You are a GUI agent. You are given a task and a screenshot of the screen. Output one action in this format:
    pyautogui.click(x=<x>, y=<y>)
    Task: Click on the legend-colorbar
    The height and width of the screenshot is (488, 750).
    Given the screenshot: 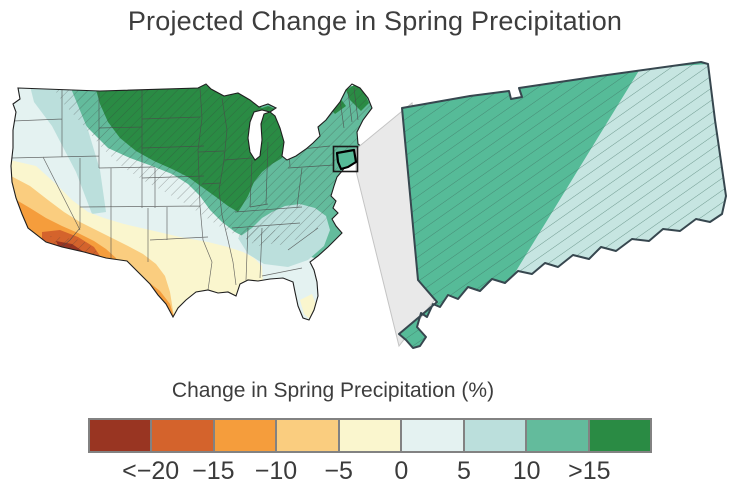 What is the action you would take?
    pyautogui.click(x=370, y=435)
    